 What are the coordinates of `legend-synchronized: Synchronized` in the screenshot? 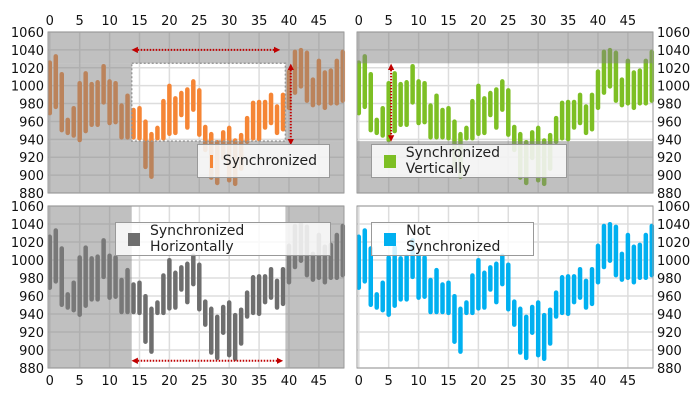 It's located at (263, 161).